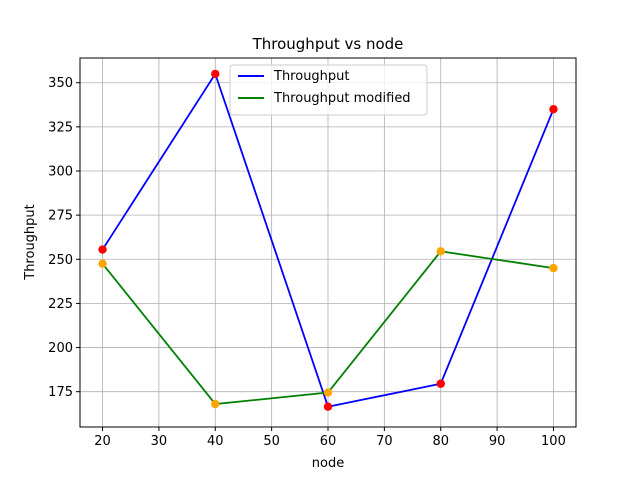 Image resolution: width=640 pixels, height=480 pixels. What do you see at coordinates (64, 238) in the screenshot?
I see `y-axis: 175 200 225 250 275 300 325 350` at bounding box center [64, 238].